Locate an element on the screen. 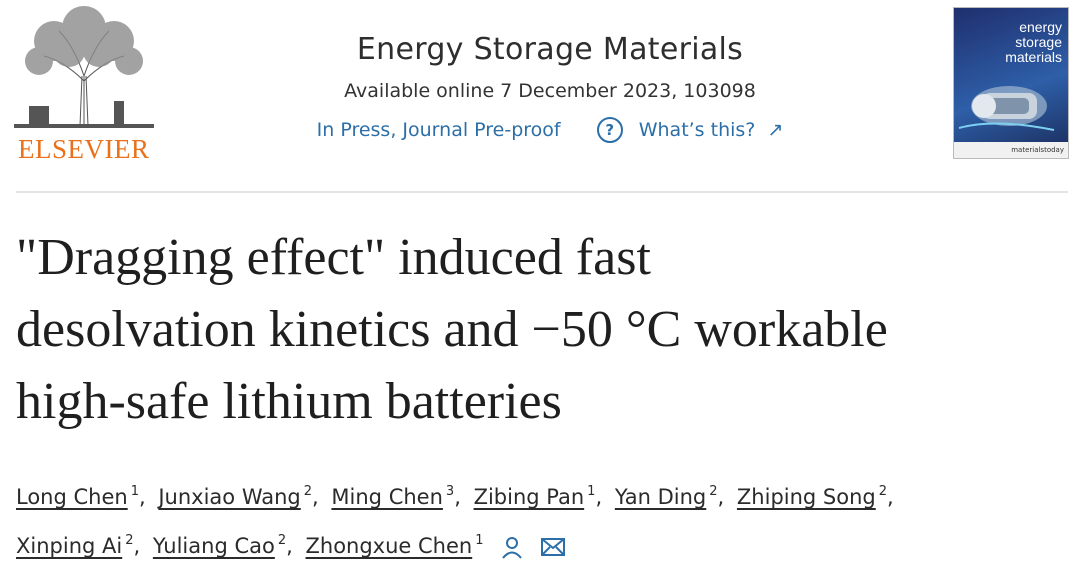 Image resolution: width=1080 pixels, height=568 pixels. journal-title: Energy Storage Materials is located at coordinates (550, 49).